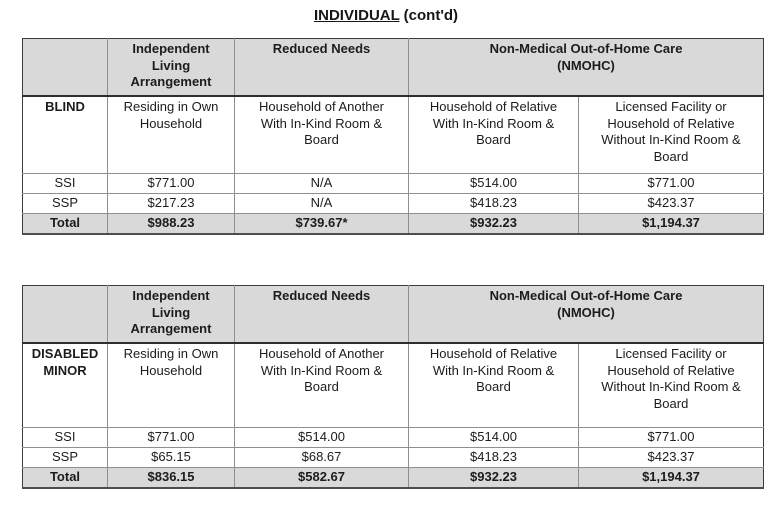 This screenshot has width=772, height=509. What do you see at coordinates (171, 203) in the screenshot?
I see `value-cell: $217.23` at bounding box center [171, 203].